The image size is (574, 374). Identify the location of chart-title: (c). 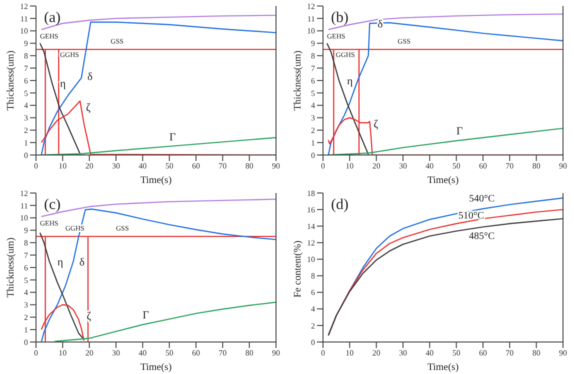
(52, 205).